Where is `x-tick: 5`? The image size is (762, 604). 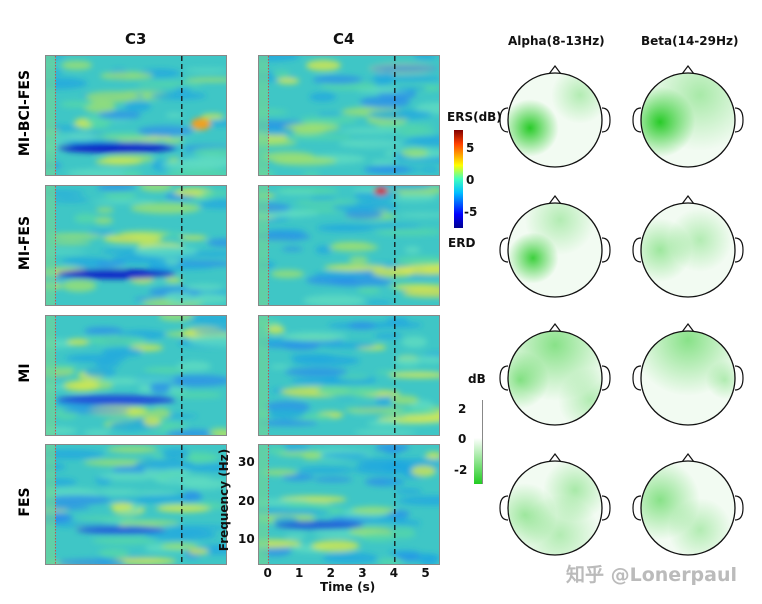
x-tick: 5 is located at coordinates (425, 573).